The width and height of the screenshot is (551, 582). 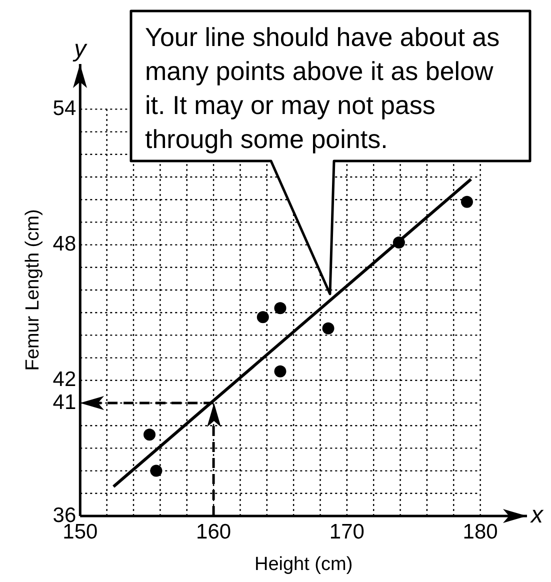 What do you see at coordinates (322, 88) in the screenshot?
I see `annotation: Your line should have about as many points above it as below it. It may or may not pass through some points.` at bounding box center [322, 88].